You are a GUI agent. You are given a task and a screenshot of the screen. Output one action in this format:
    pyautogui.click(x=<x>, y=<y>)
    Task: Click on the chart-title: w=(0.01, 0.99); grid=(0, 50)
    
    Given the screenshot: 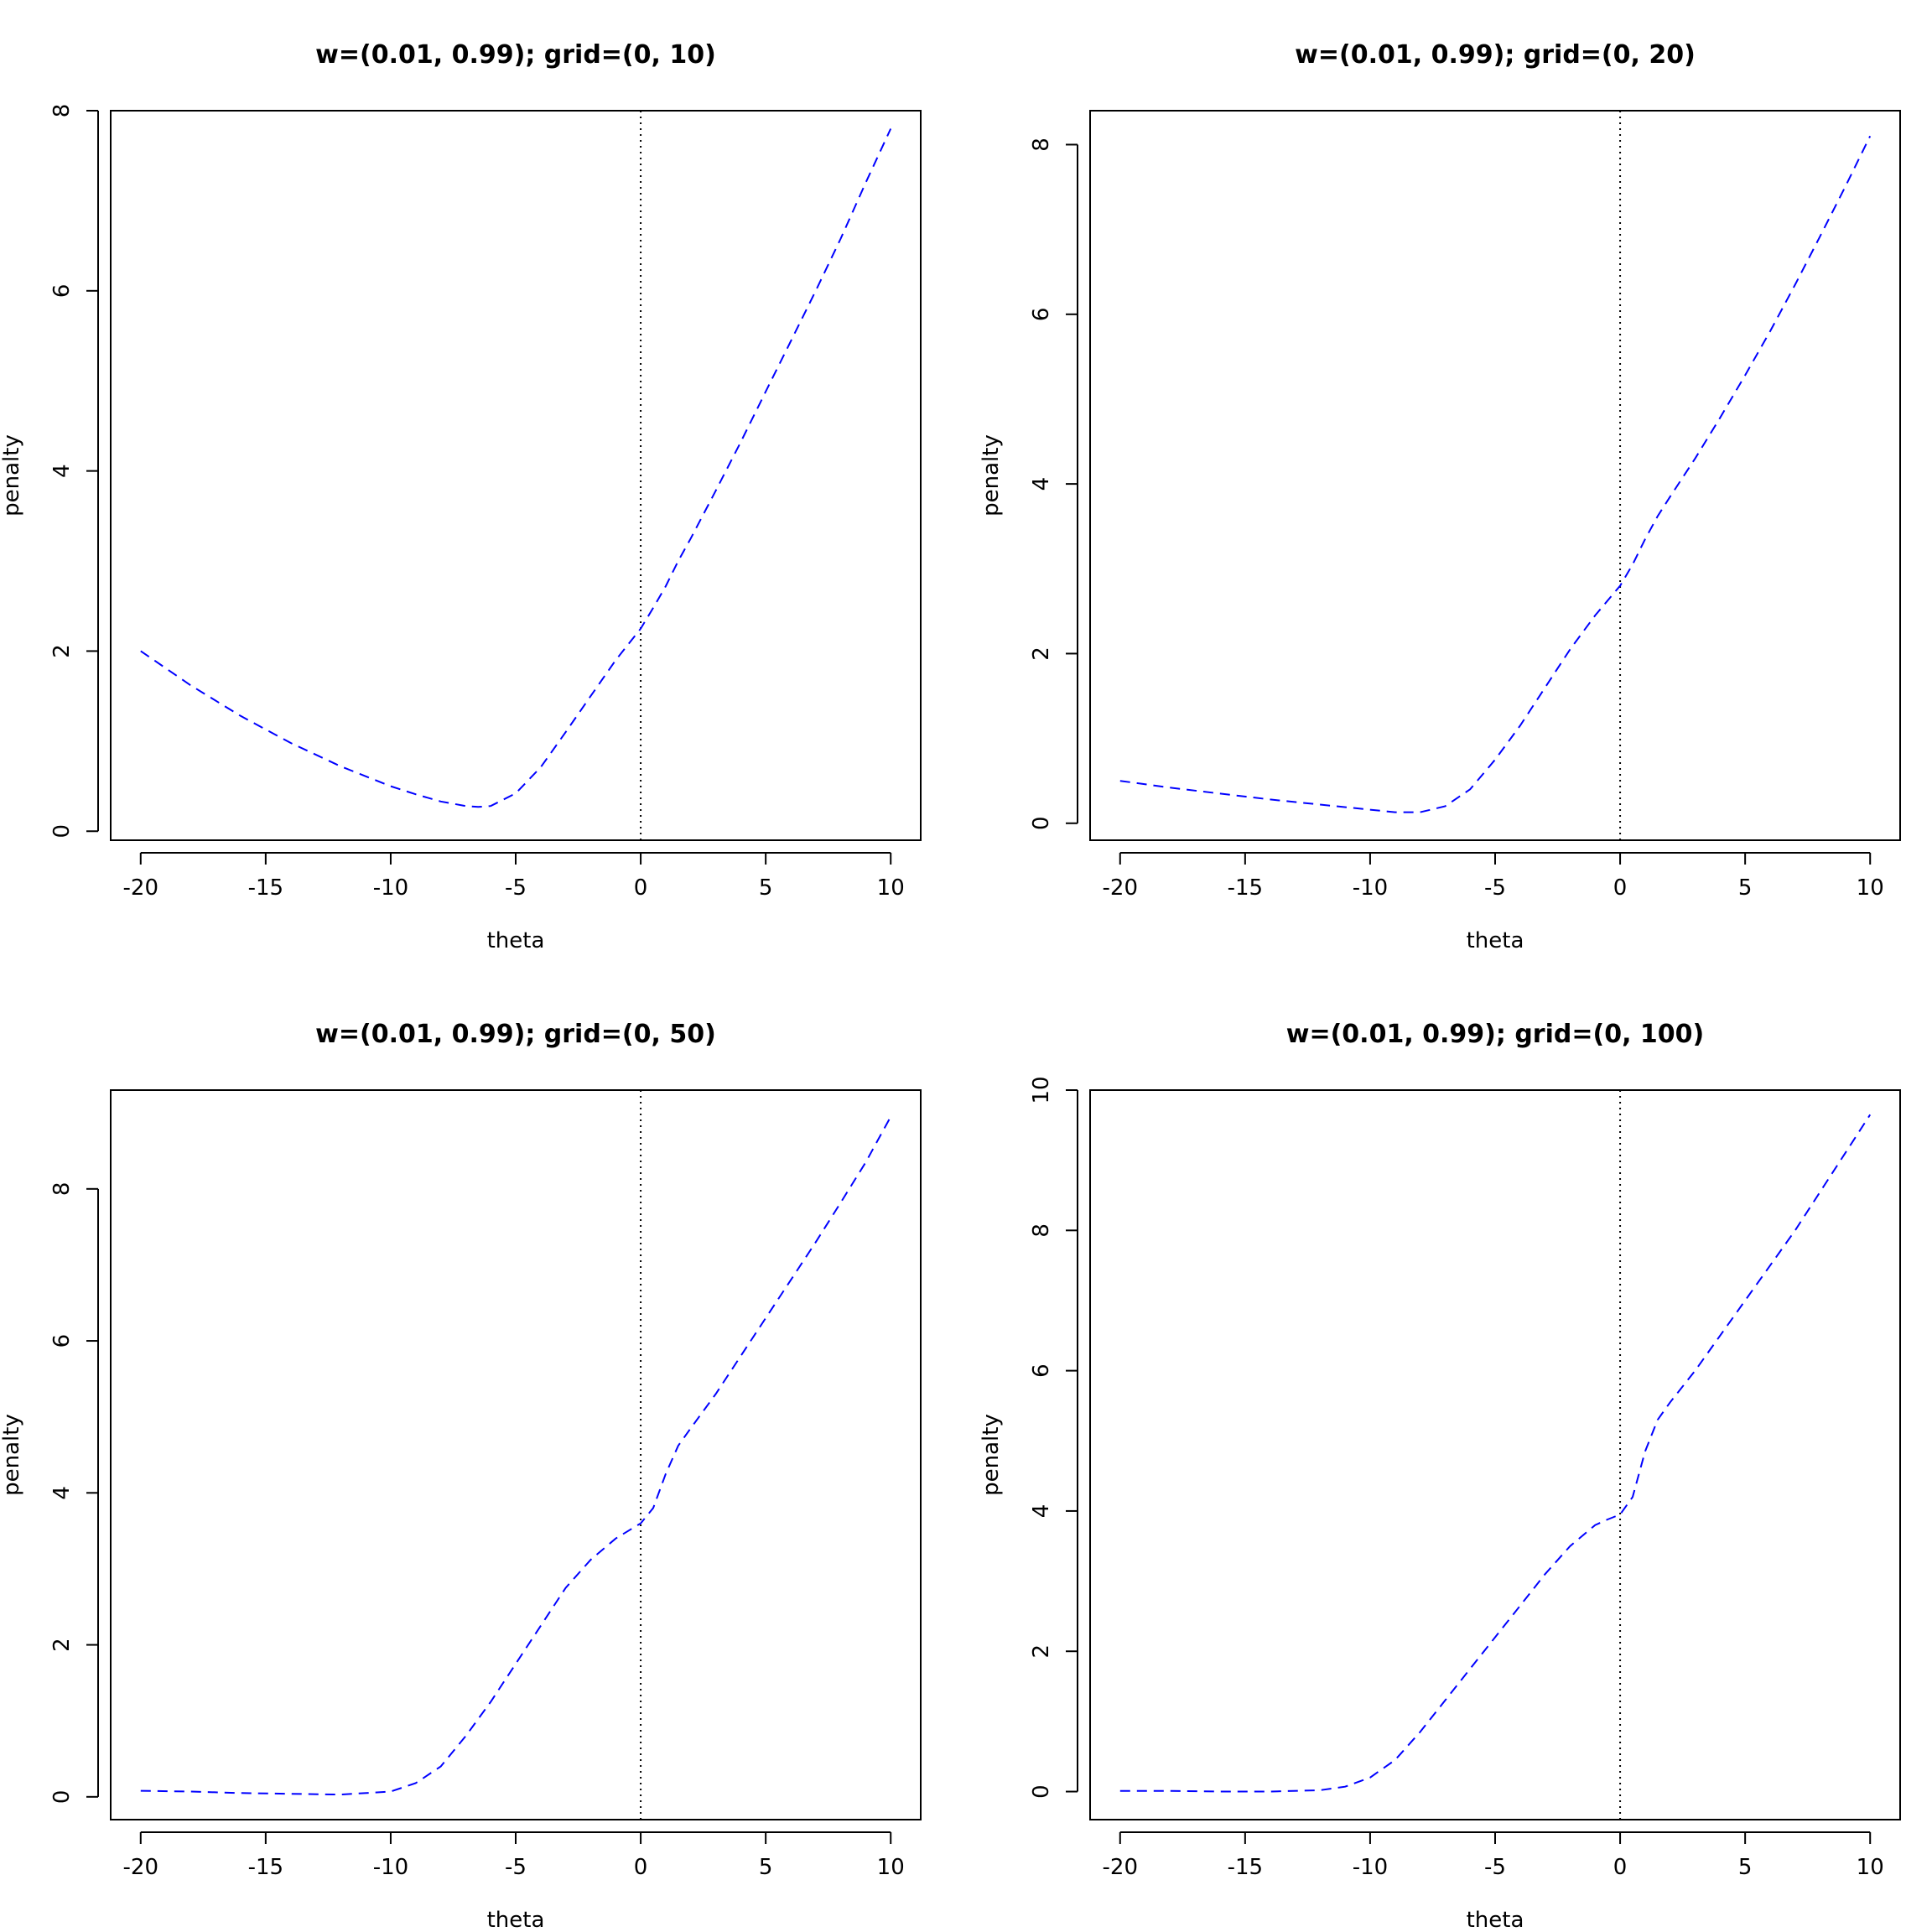 What is the action you would take?
    pyautogui.click(x=515, y=1034)
    